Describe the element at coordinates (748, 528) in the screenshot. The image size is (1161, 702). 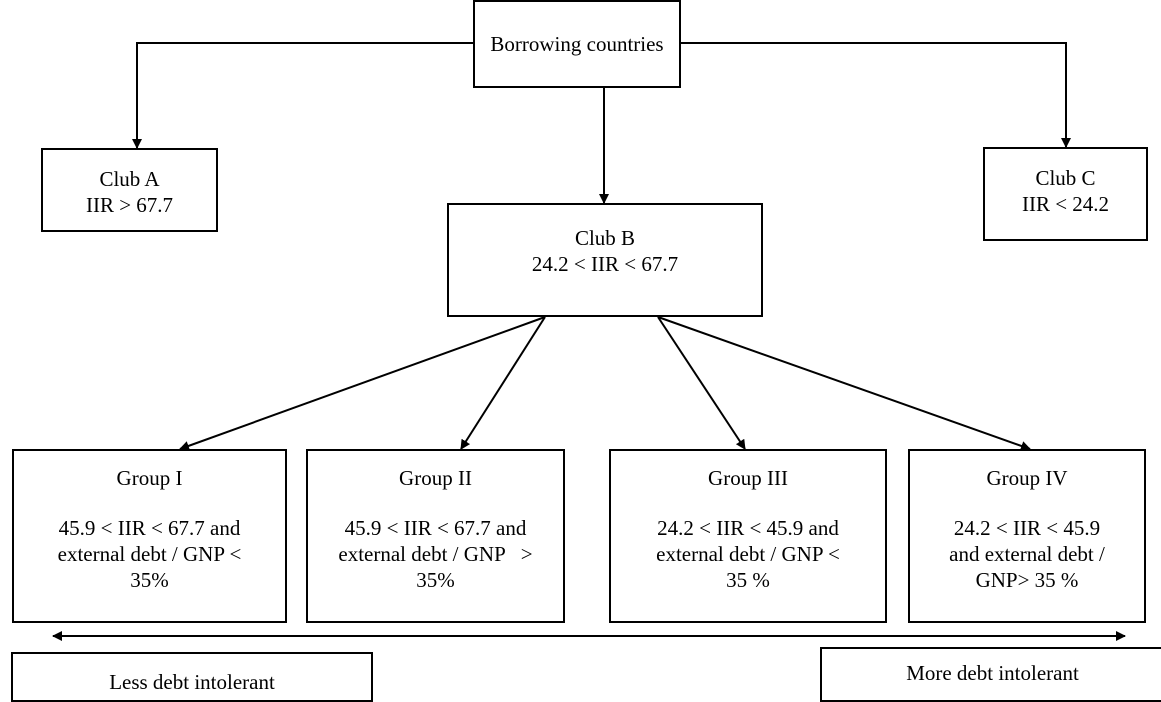
I see `group-iii-condition-line-1: 24.2 < IIR < 45.9 and` at that location.